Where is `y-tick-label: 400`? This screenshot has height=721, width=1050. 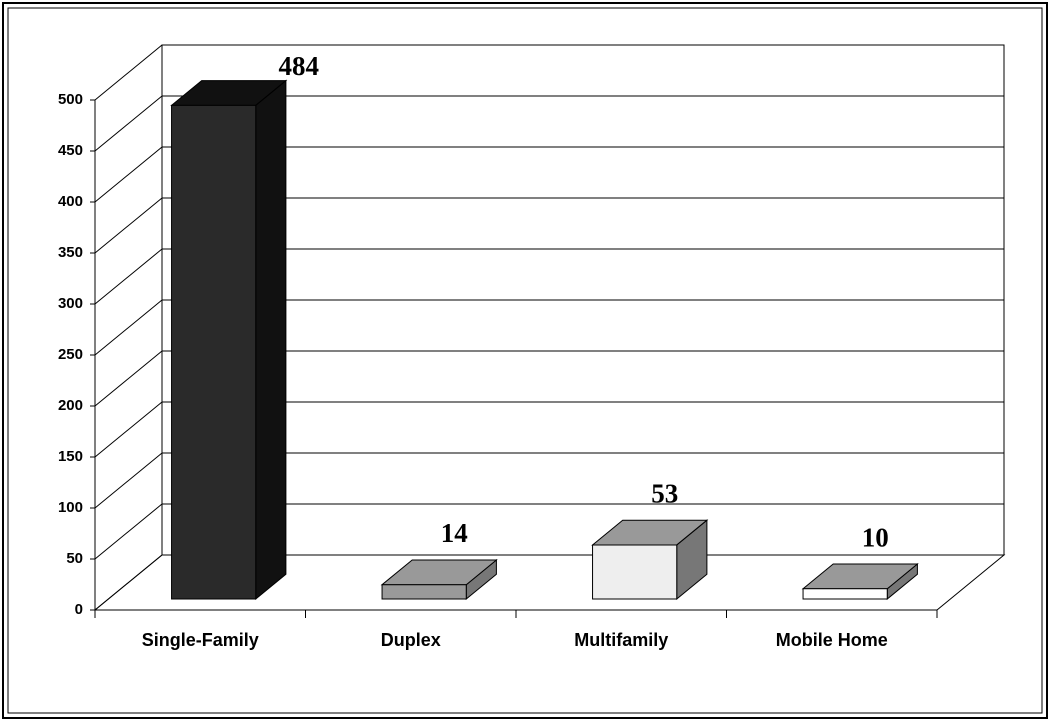 y-tick-label: 400 is located at coordinates (70, 201).